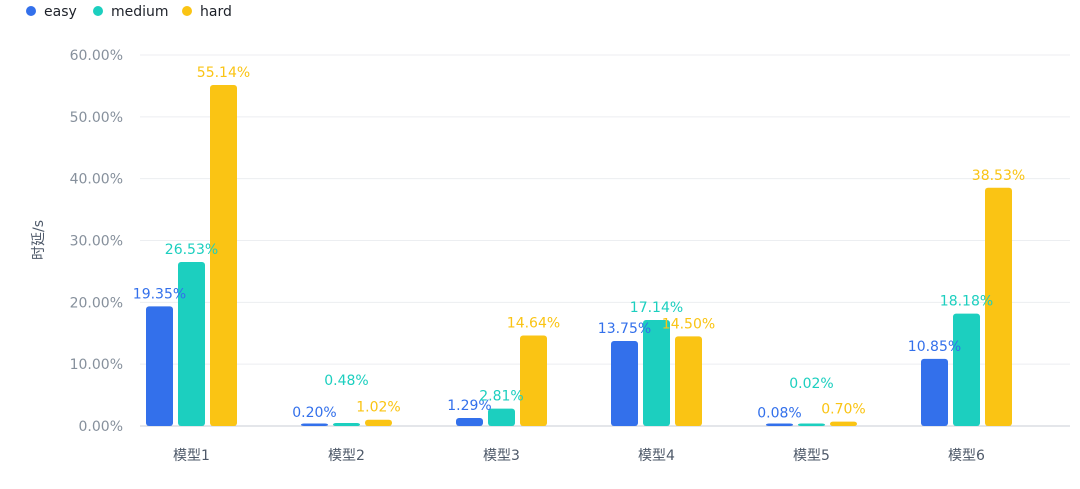 The height and width of the screenshot is (489, 1080). What do you see at coordinates (656, 456) in the screenshot?
I see `x-tick-label: 模型4` at bounding box center [656, 456].